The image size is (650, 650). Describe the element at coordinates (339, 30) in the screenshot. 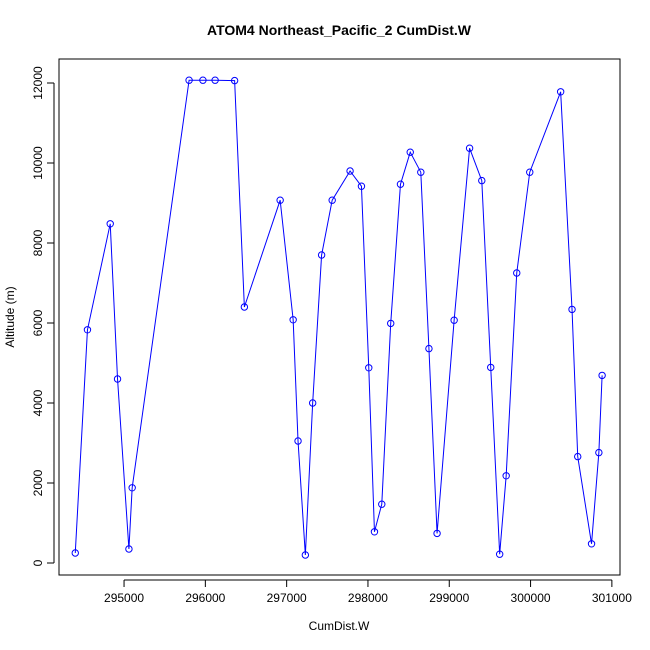

I see `chart-title: ATOM4 Northeast_Pacific_2 CumDist.W` at that location.